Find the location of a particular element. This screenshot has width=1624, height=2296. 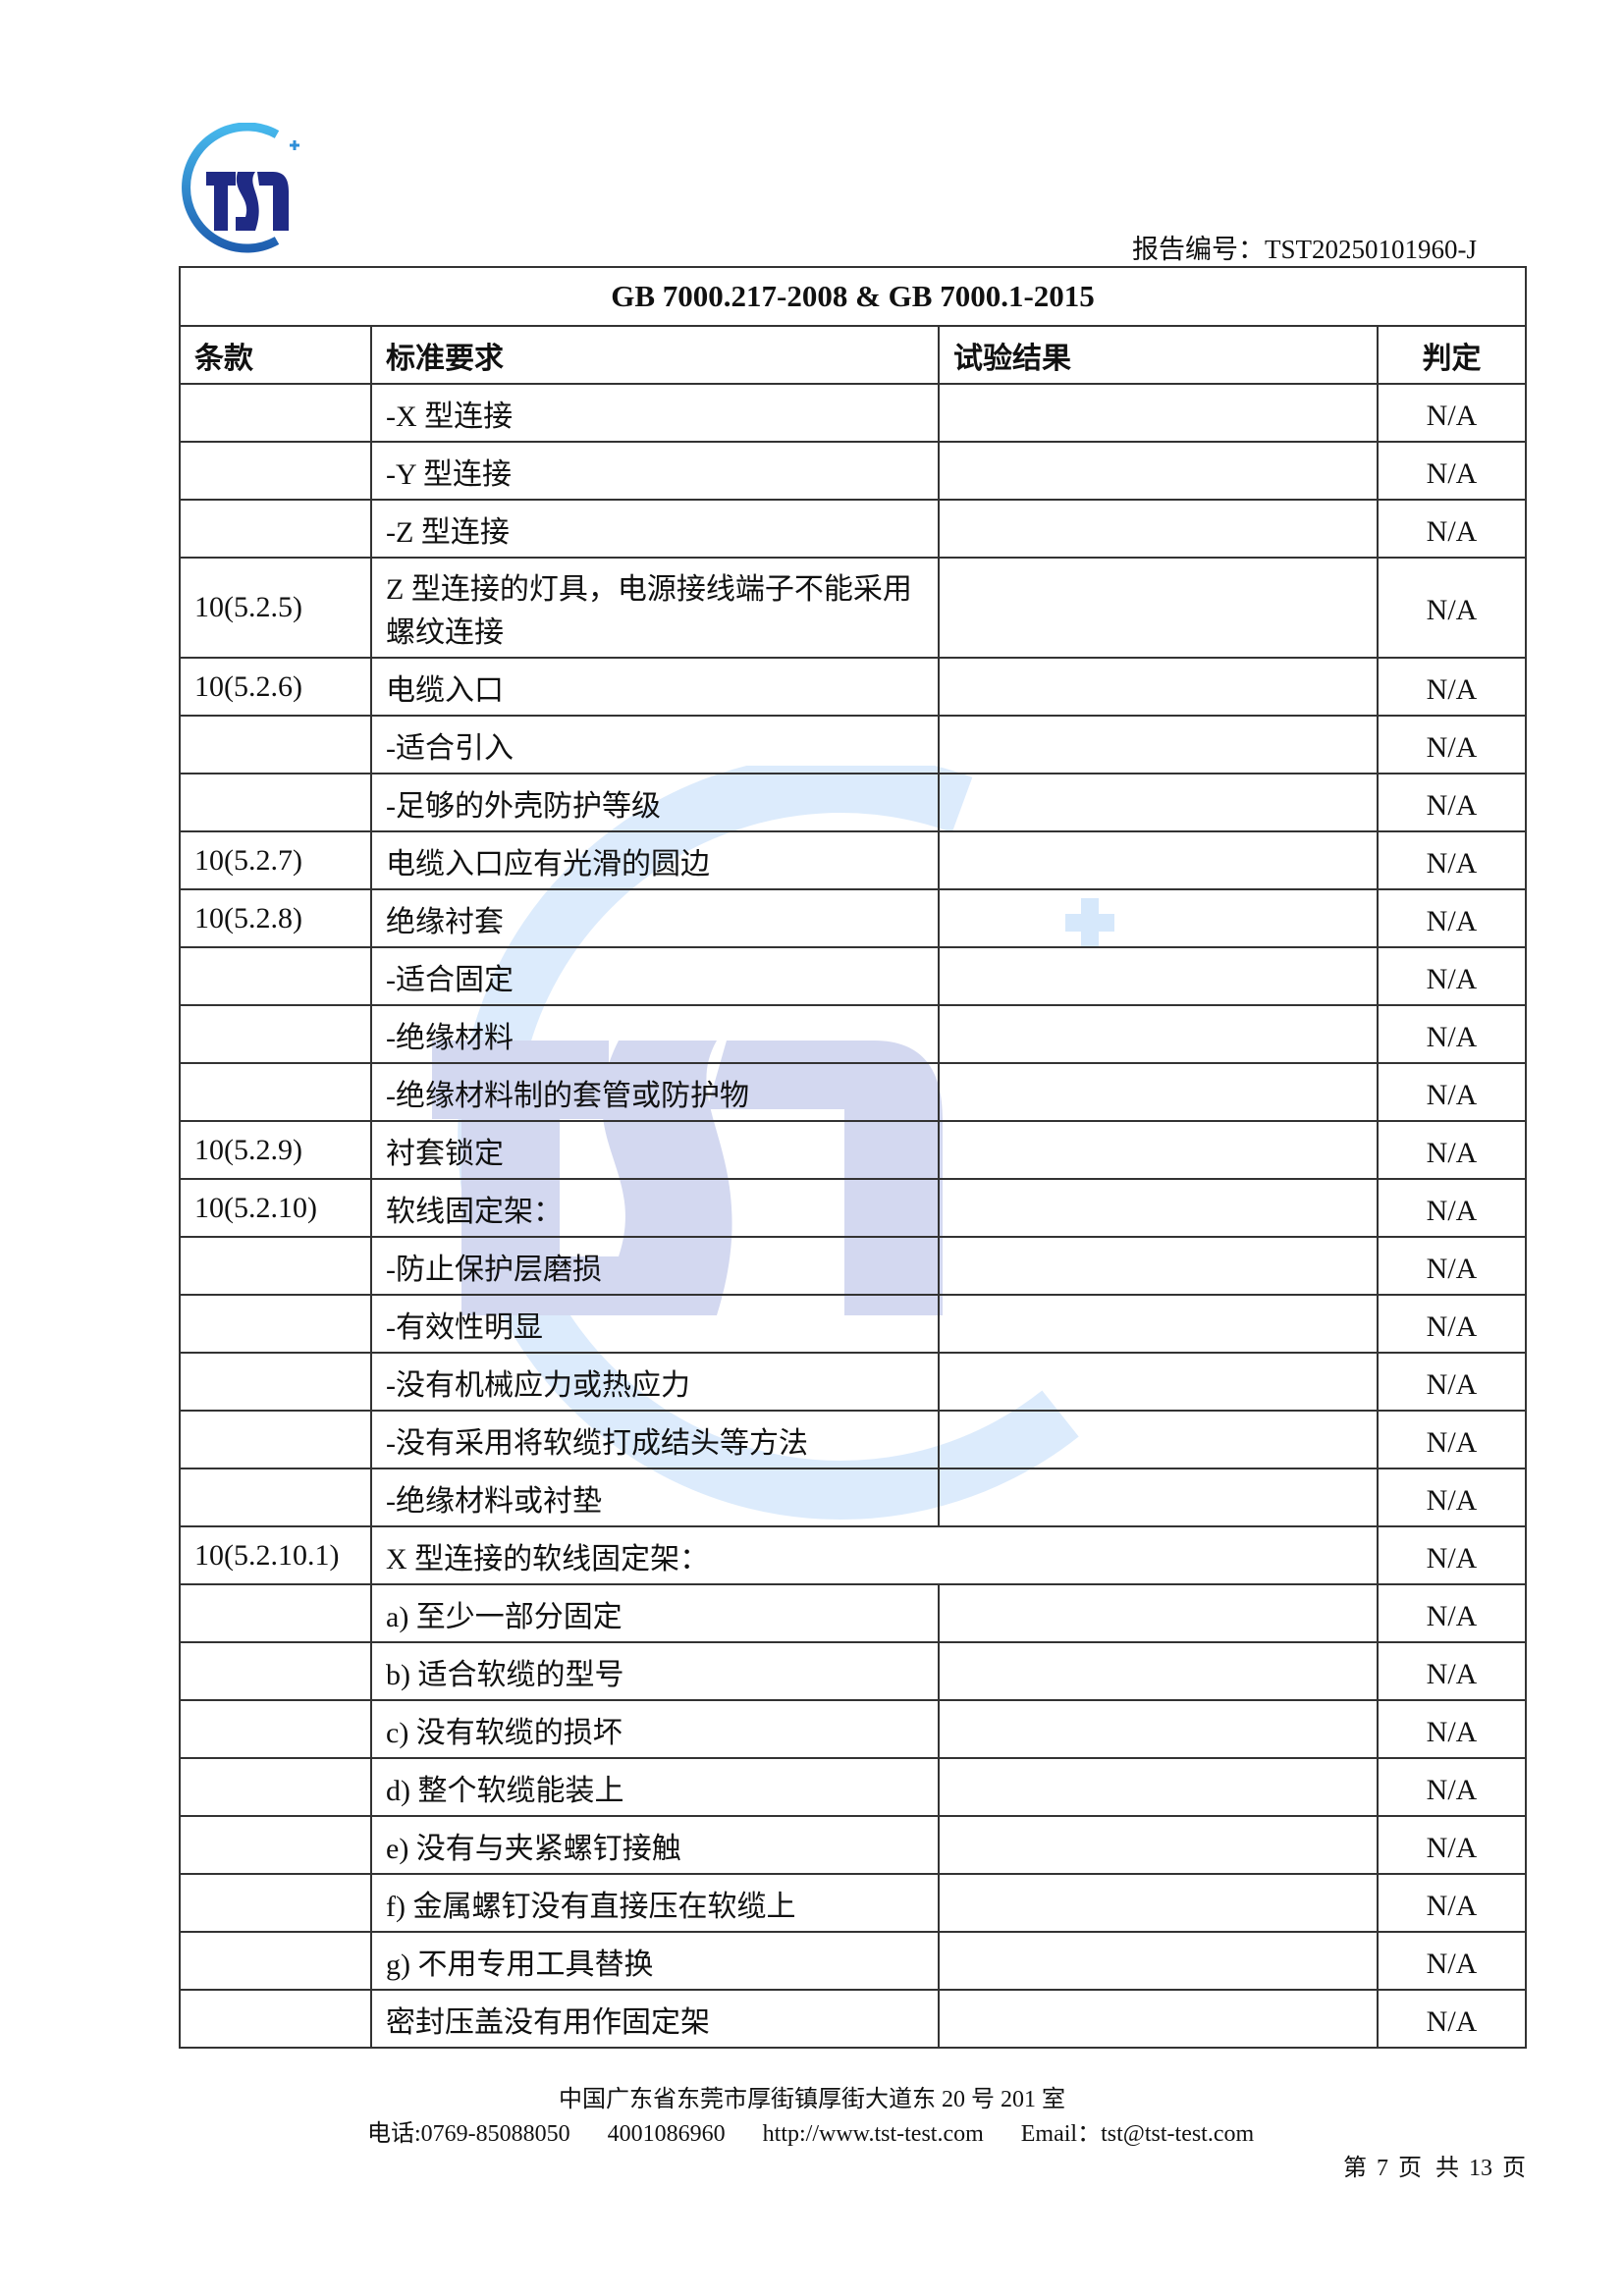

footer-website: http://www.tst-test.com is located at coordinates (873, 2134).